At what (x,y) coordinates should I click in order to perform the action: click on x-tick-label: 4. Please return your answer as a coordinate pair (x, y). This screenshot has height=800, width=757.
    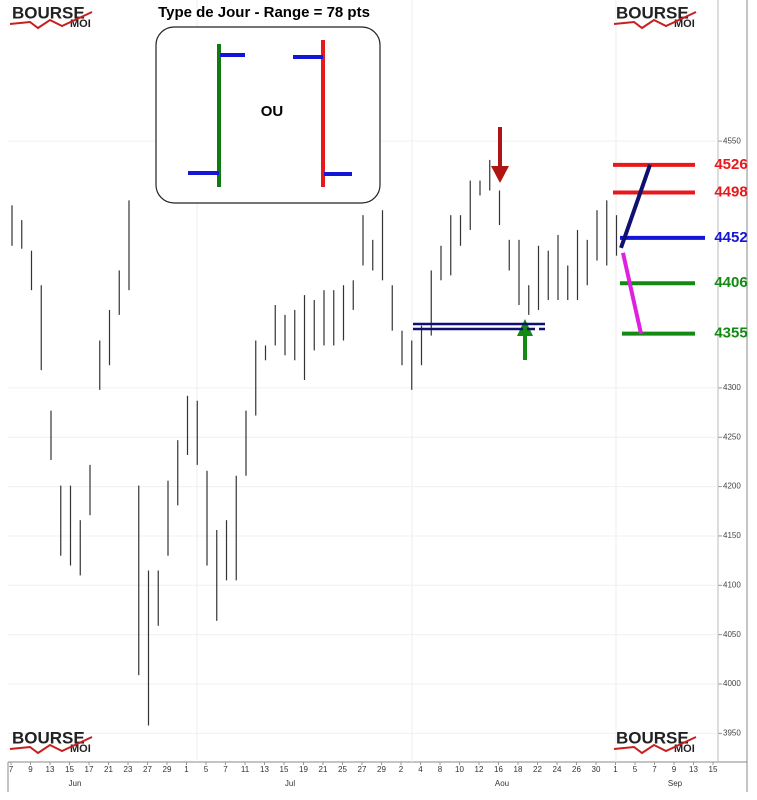
    Looking at the image, I should click on (420, 769).